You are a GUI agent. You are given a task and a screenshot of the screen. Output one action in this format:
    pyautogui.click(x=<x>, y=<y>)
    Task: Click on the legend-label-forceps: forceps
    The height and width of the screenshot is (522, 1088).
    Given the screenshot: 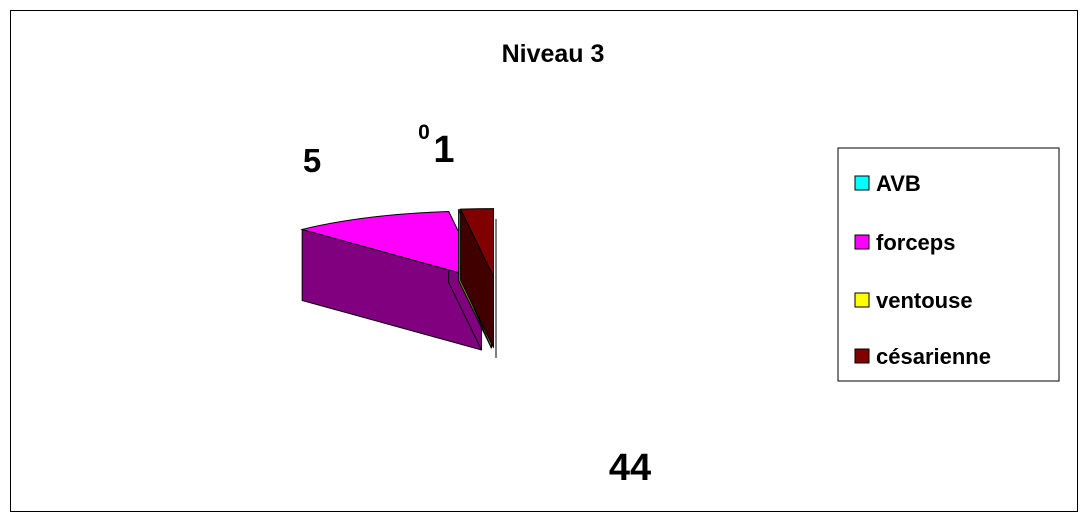 What is the action you would take?
    pyautogui.click(x=915, y=242)
    